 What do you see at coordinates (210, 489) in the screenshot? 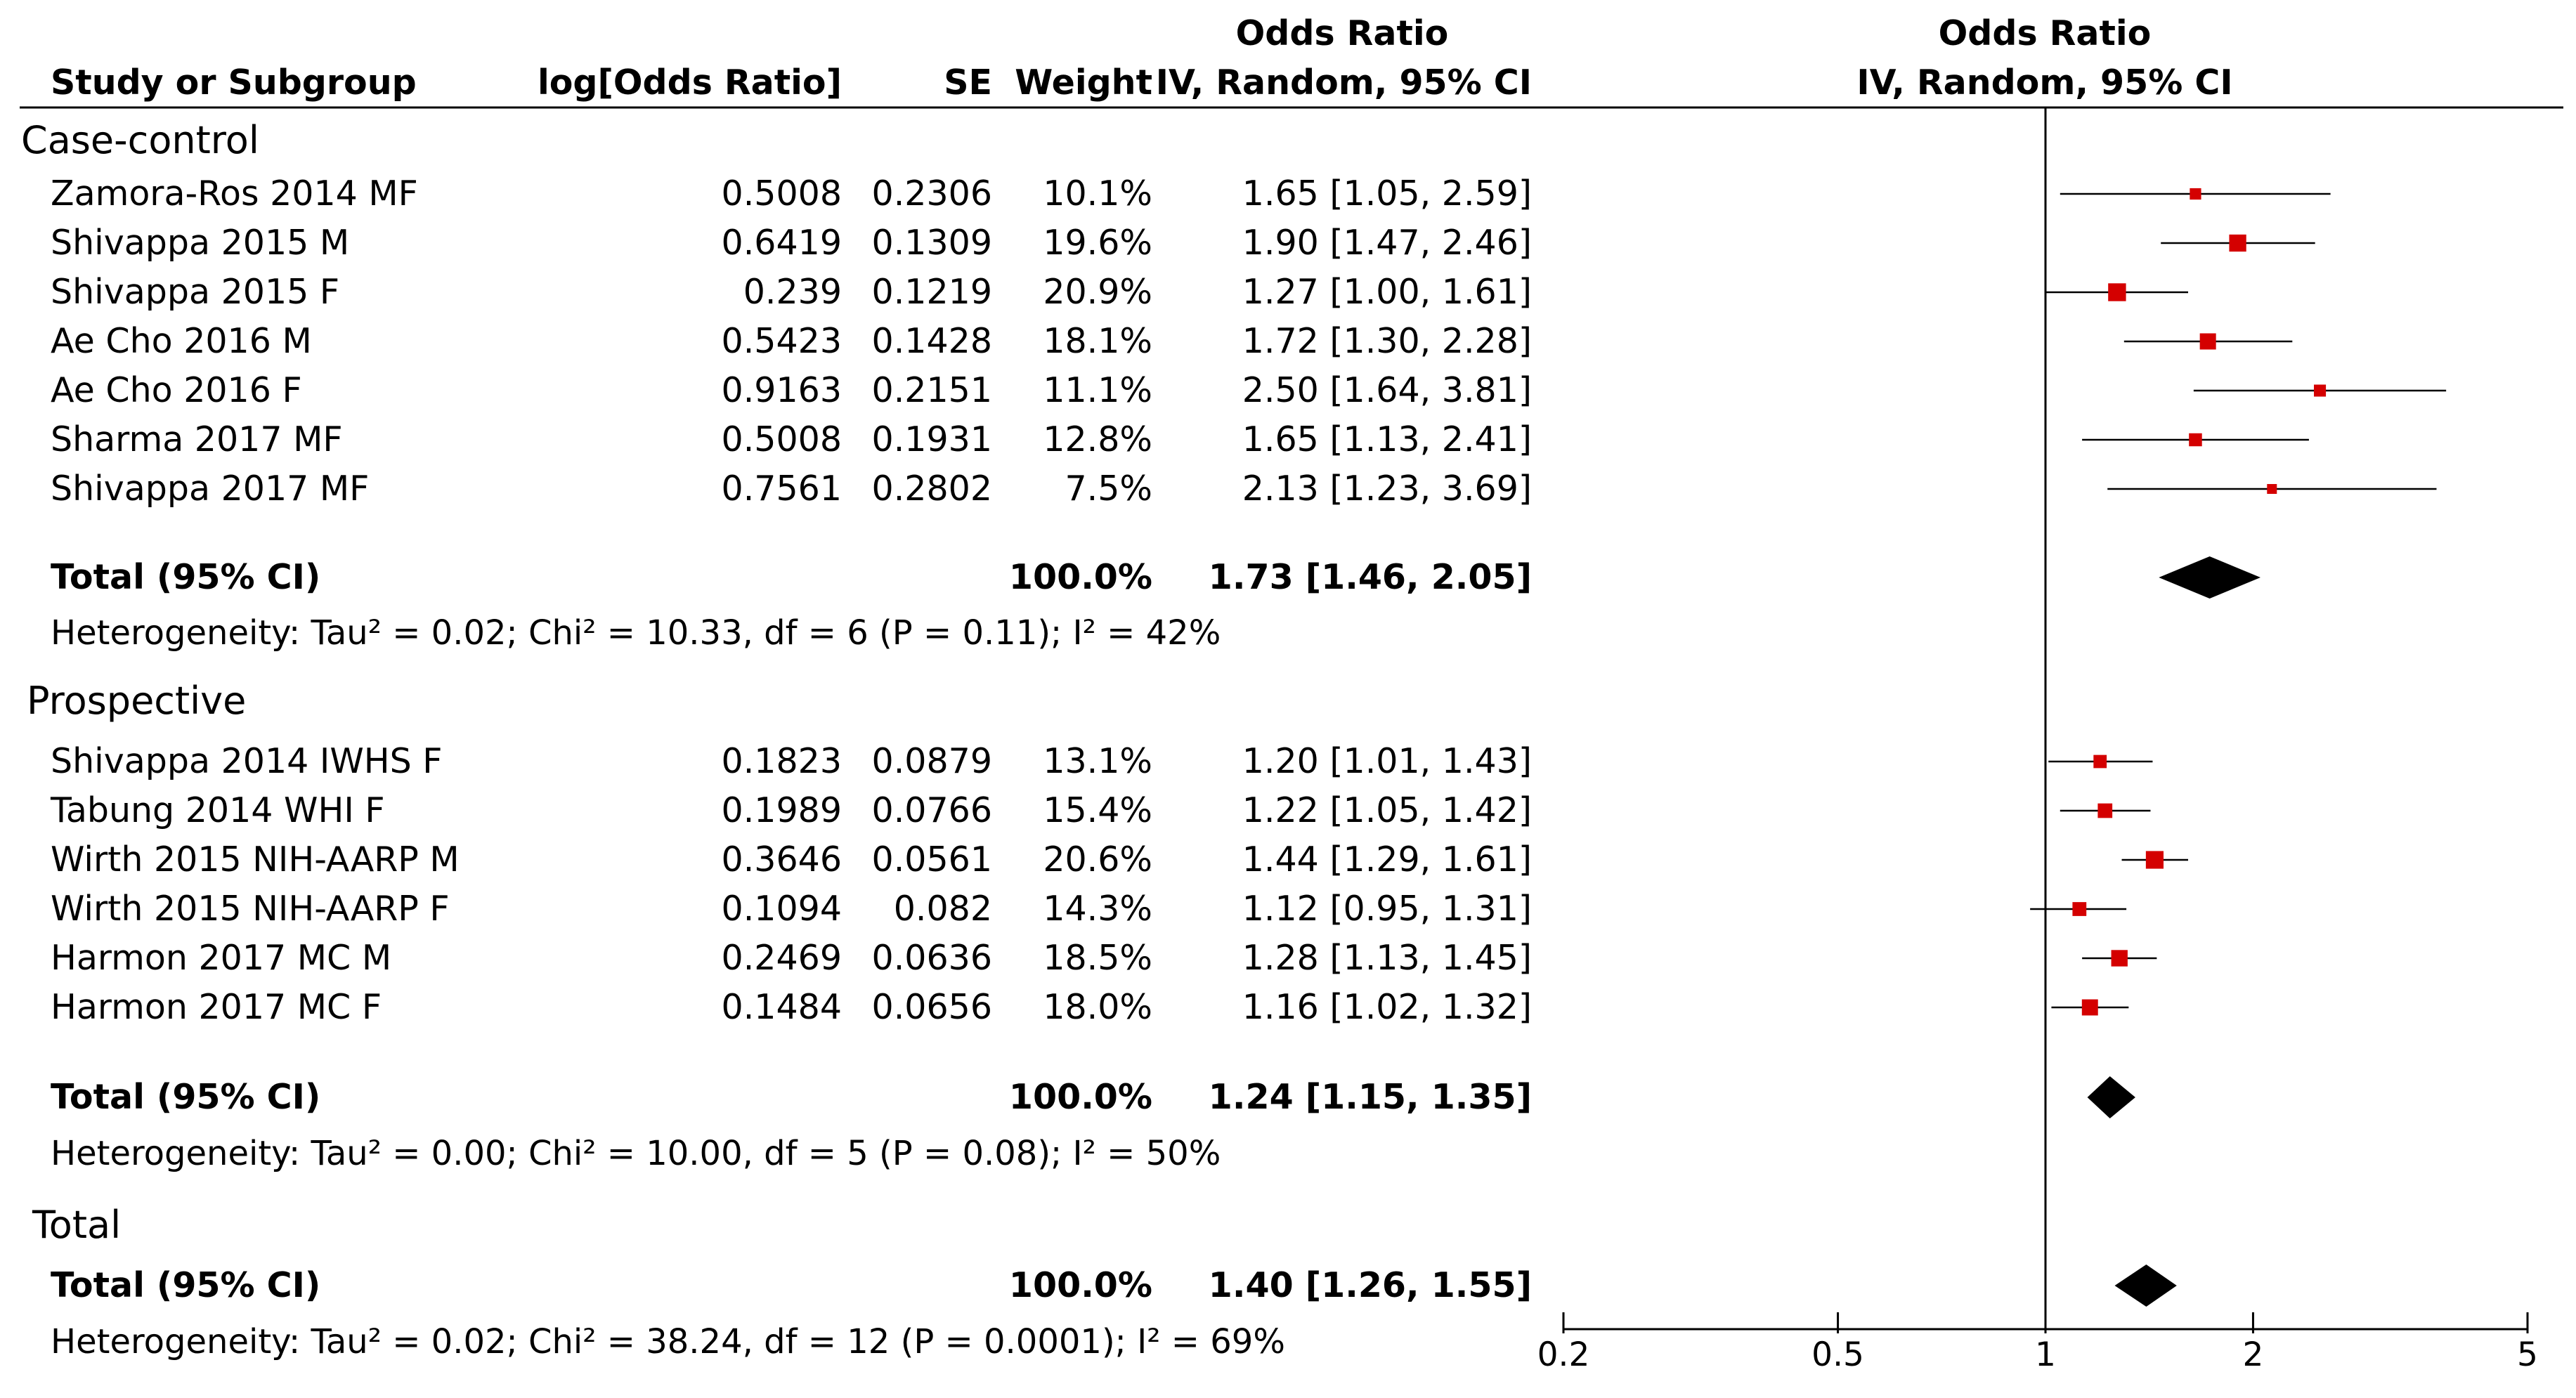
I see `study-name: Shivappa 2017 MF` at bounding box center [210, 489].